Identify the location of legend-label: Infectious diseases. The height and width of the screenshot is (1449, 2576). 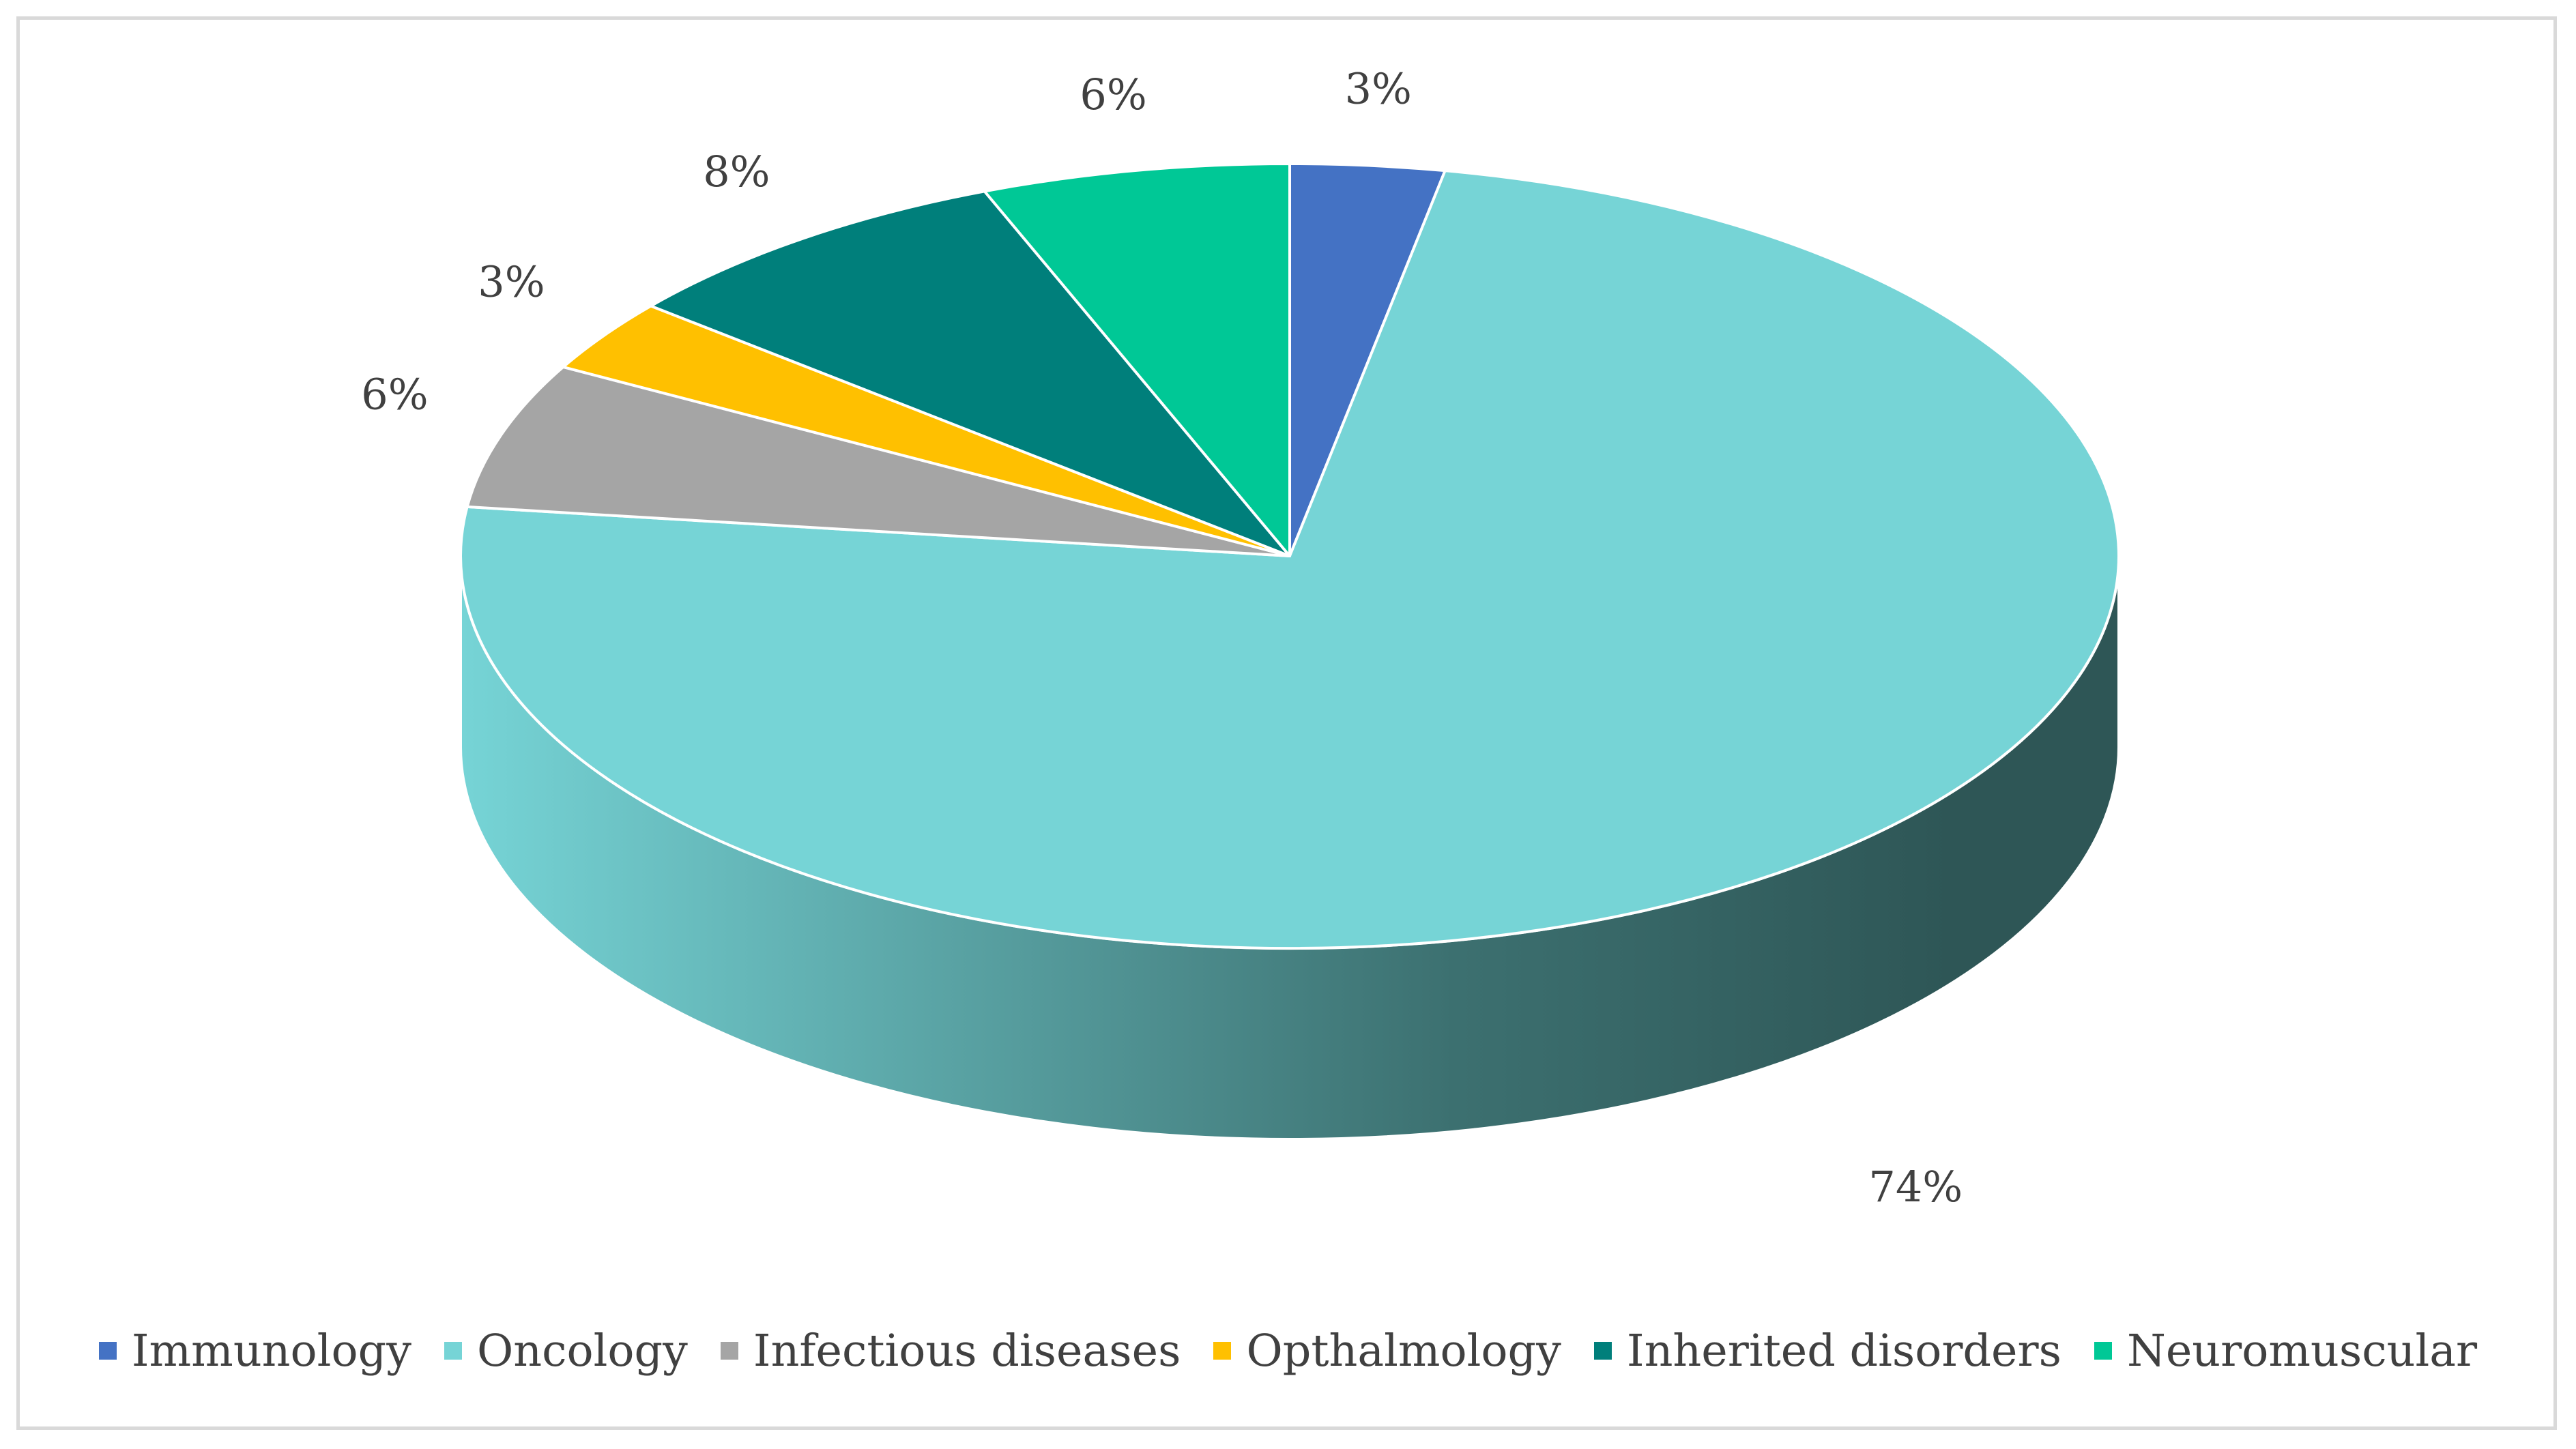
(967, 1351).